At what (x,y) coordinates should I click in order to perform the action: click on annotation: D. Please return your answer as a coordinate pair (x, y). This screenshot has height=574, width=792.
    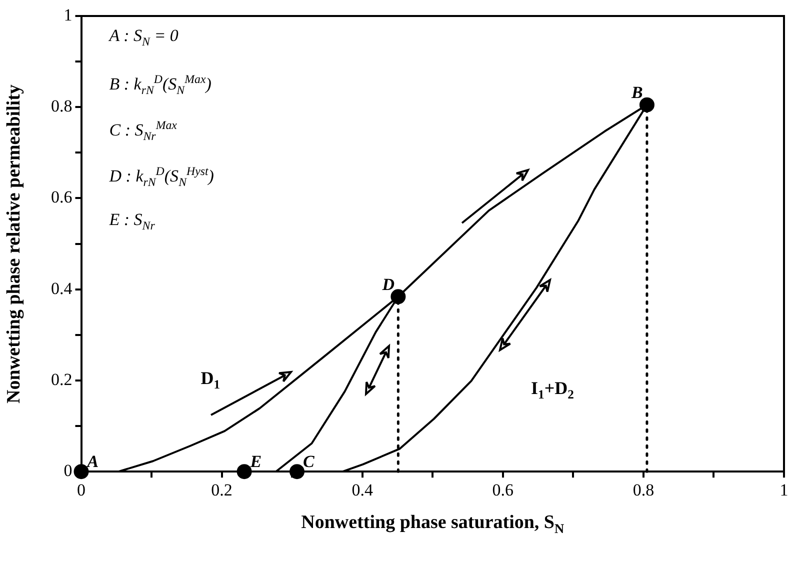
    Looking at the image, I should click on (388, 284).